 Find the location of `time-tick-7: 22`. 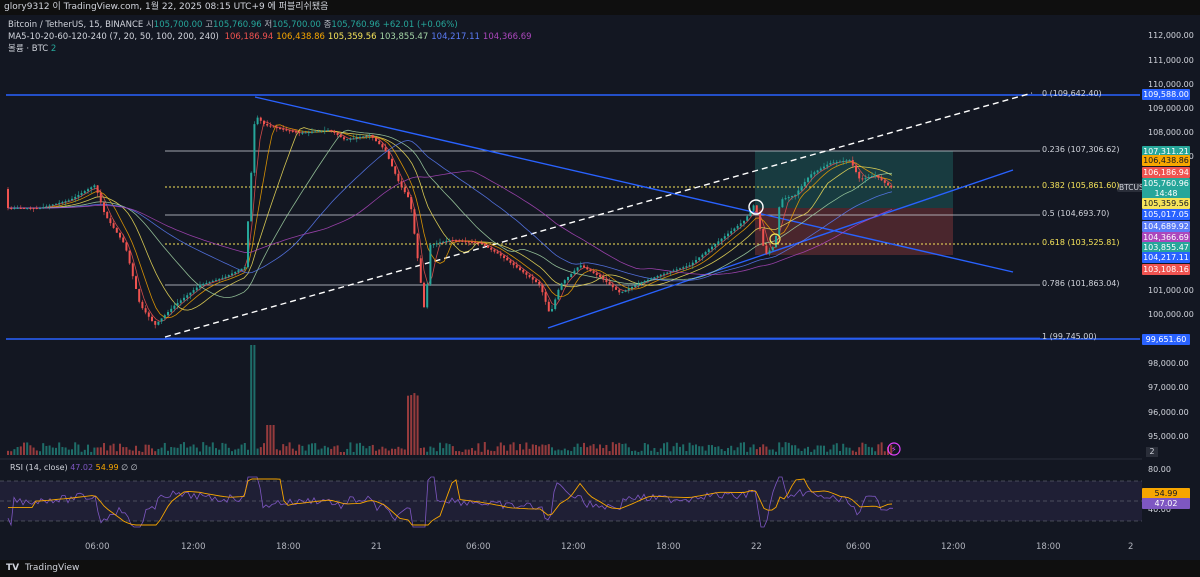

time-tick-7: 22 is located at coordinates (756, 547).